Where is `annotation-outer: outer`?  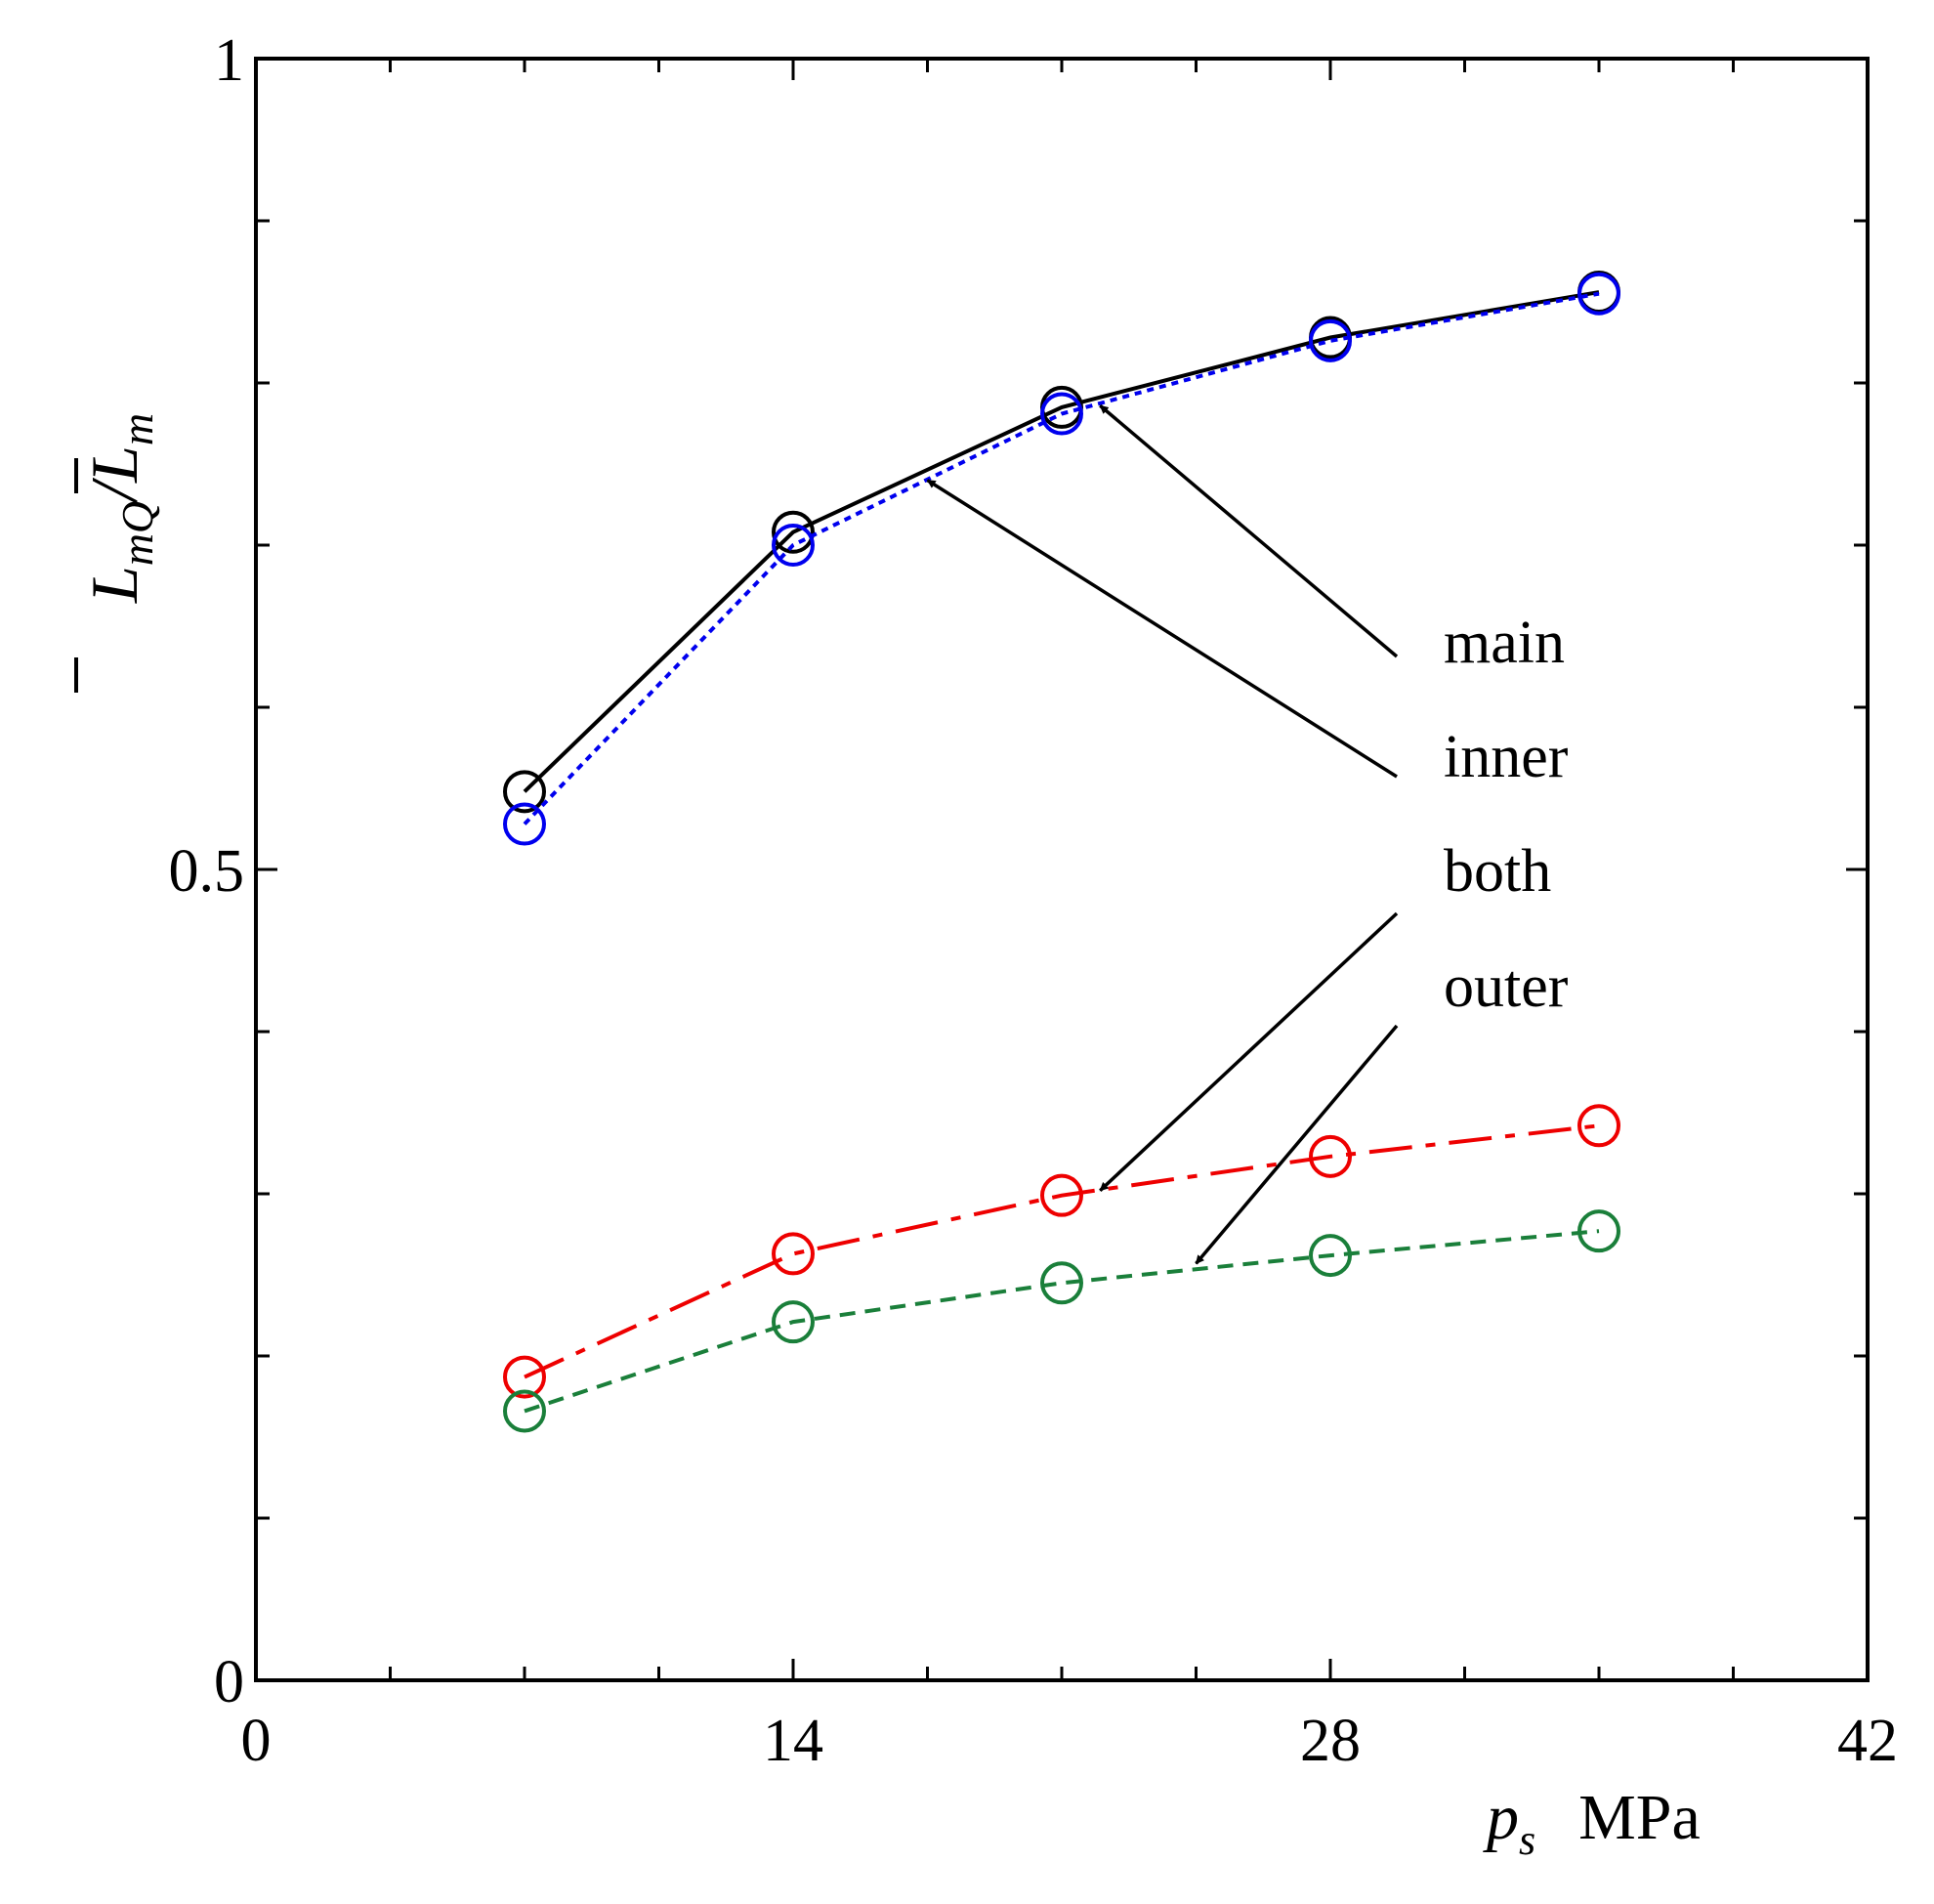
annotation-outer: outer is located at coordinates (1382, 1109).